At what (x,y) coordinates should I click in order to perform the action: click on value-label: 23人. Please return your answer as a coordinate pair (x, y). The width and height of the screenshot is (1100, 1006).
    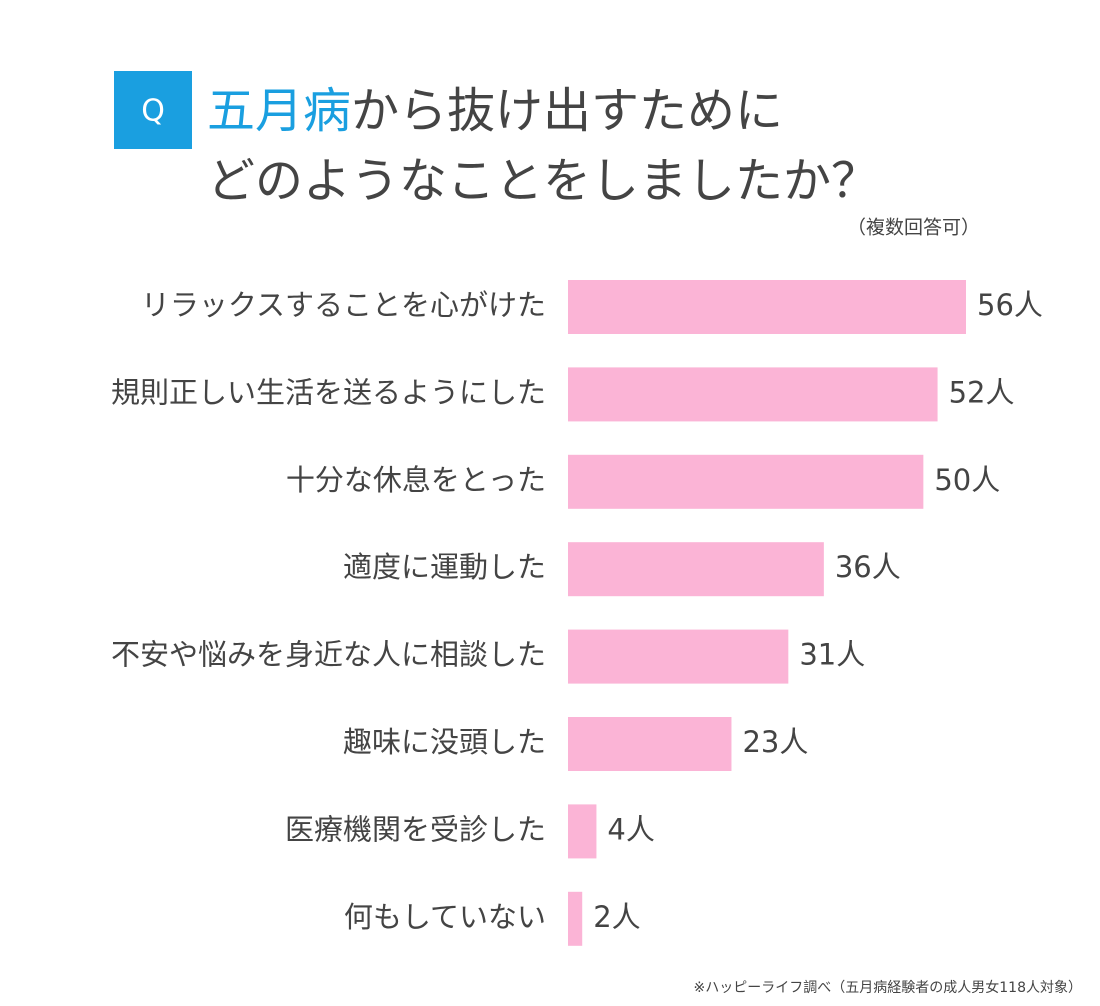
    Looking at the image, I should click on (775, 742).